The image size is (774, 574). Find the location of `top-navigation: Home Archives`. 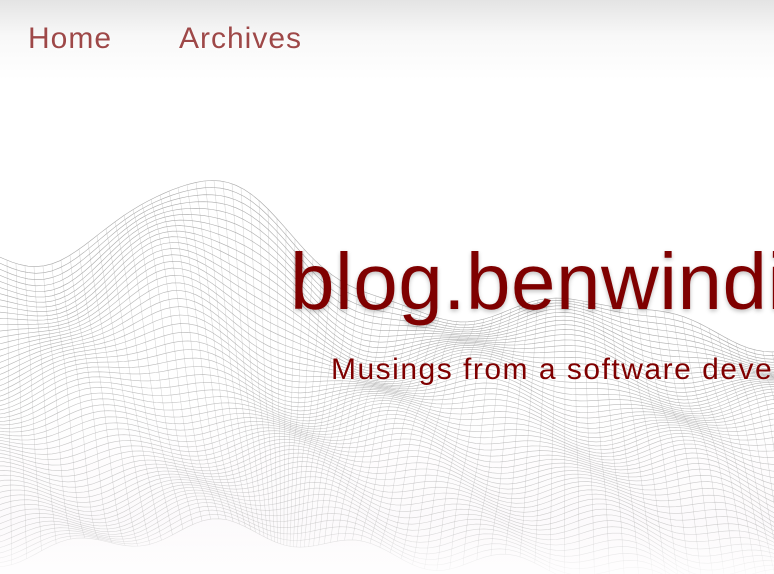

top-navigation: Home Archives is located at coordinates (387, 40).